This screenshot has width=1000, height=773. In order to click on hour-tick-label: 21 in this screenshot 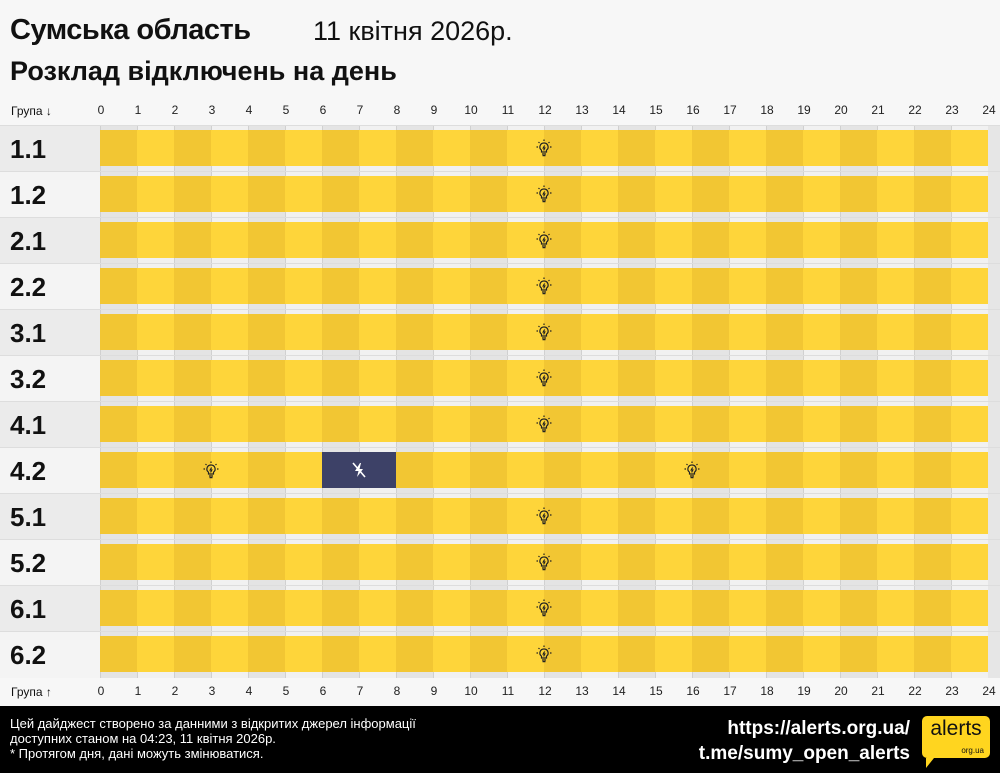, I will do `click(878, 110)`.